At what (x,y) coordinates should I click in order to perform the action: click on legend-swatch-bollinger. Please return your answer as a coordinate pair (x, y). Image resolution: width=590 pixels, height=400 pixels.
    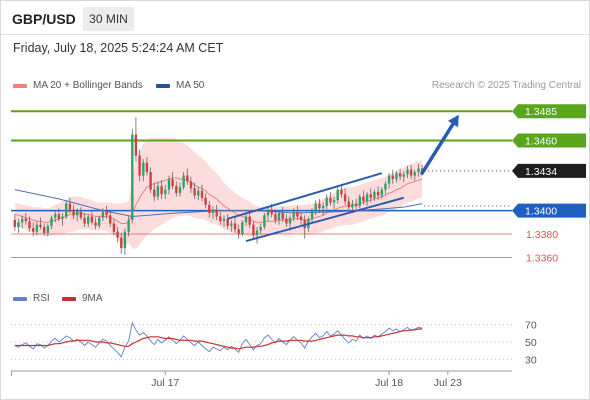
    Looking at the image, I should click on (20, 85).